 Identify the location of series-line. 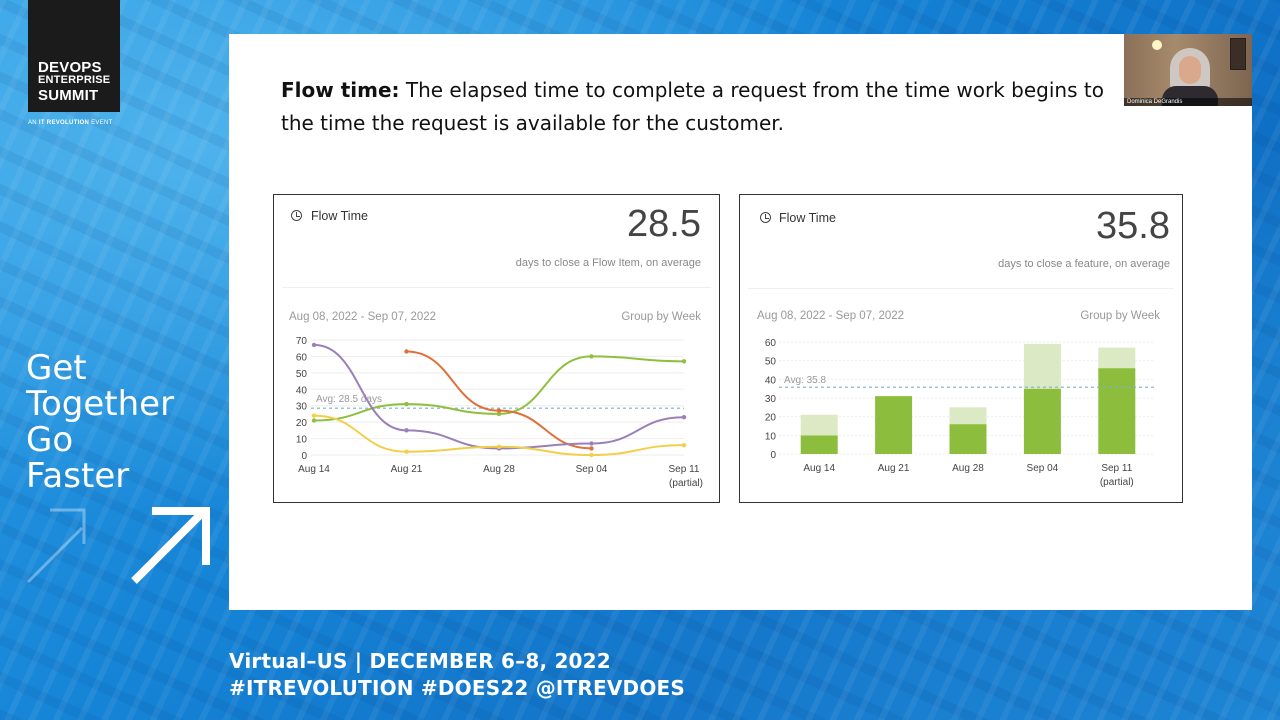
(499, 396).